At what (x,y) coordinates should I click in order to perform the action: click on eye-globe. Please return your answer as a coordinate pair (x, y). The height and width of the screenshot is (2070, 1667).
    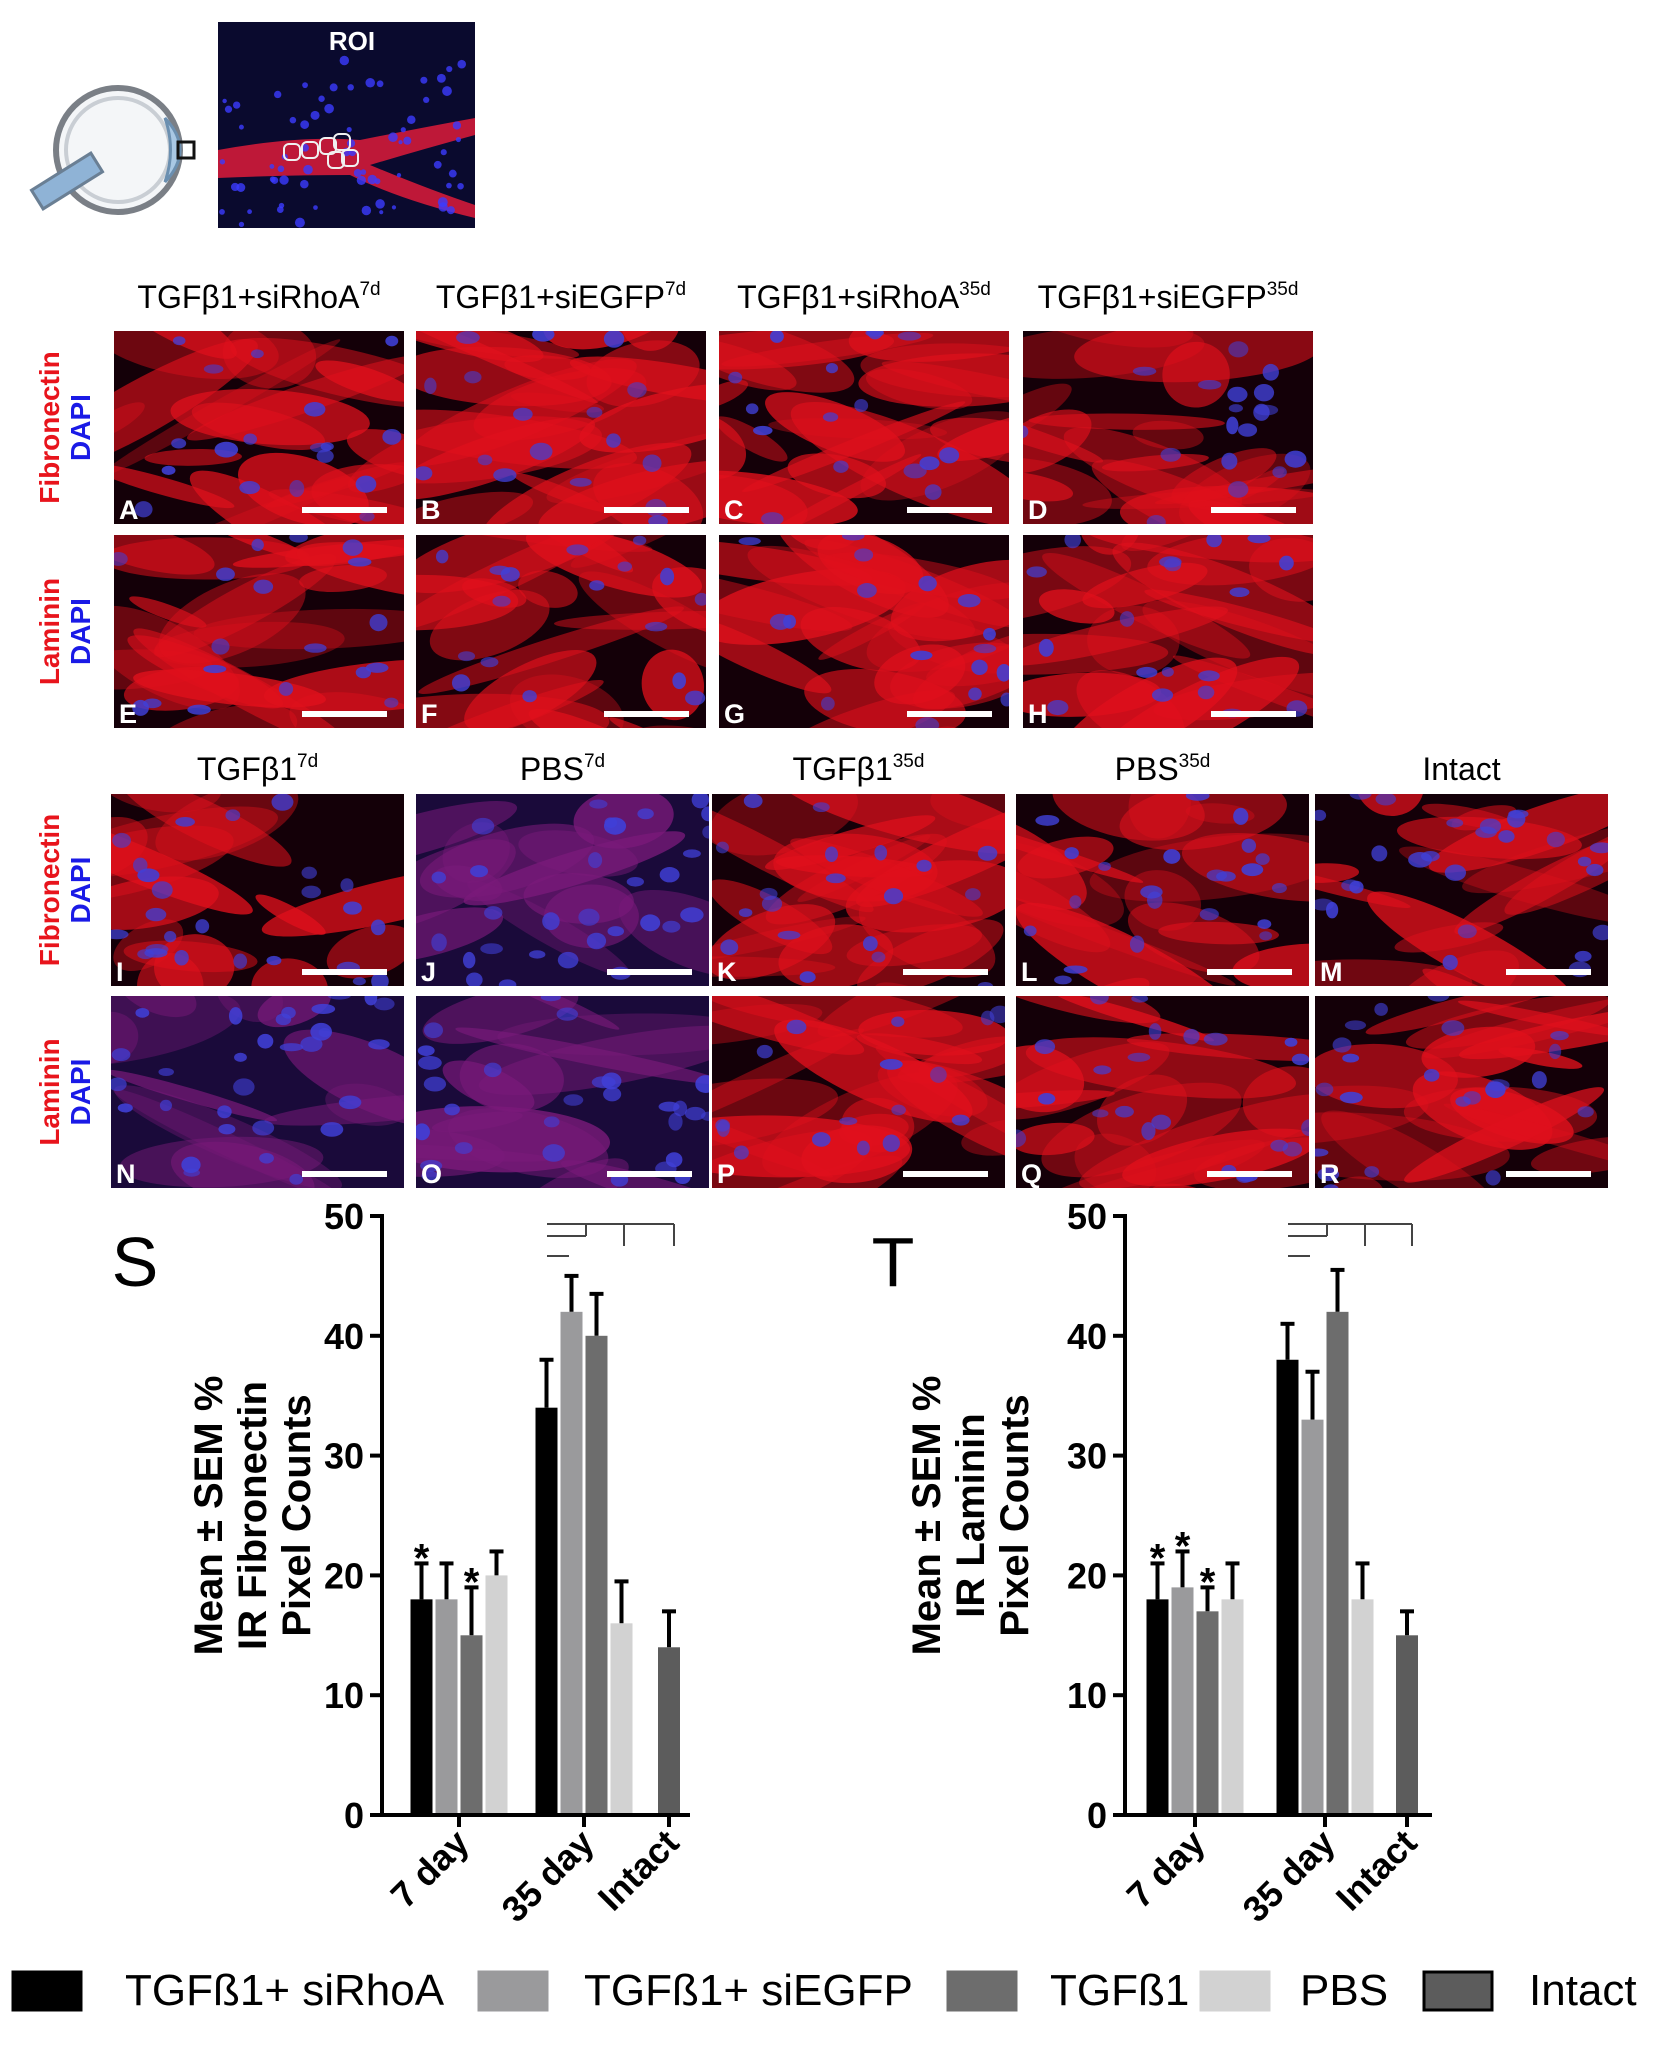
    Looking at the image, I should click on (118, 150).